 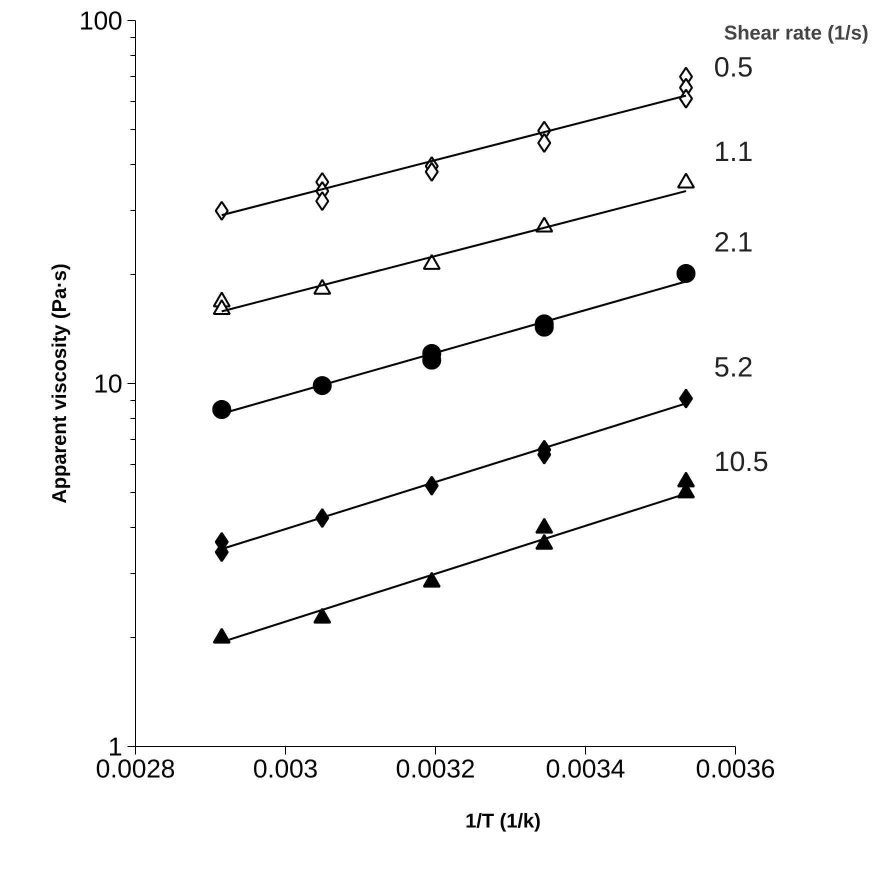 I want to click on series-label: 1.1, so click(x=733, y=151).